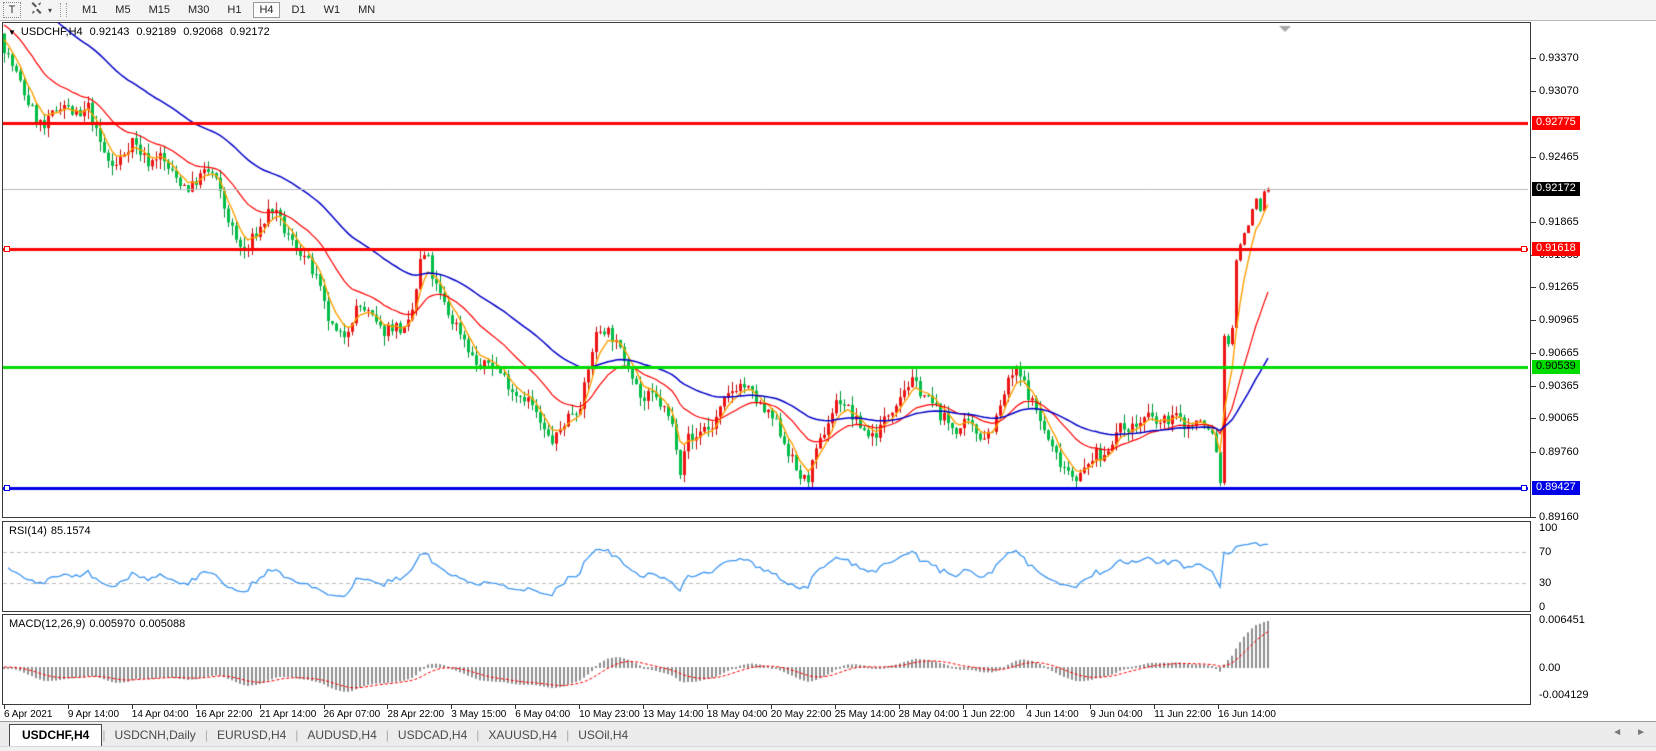 This screenshot has height=751, width=1656. Describe the element at coordinates (1559, 57) in the screenshot. I see `price-tick-label: 0.93370` at that location.